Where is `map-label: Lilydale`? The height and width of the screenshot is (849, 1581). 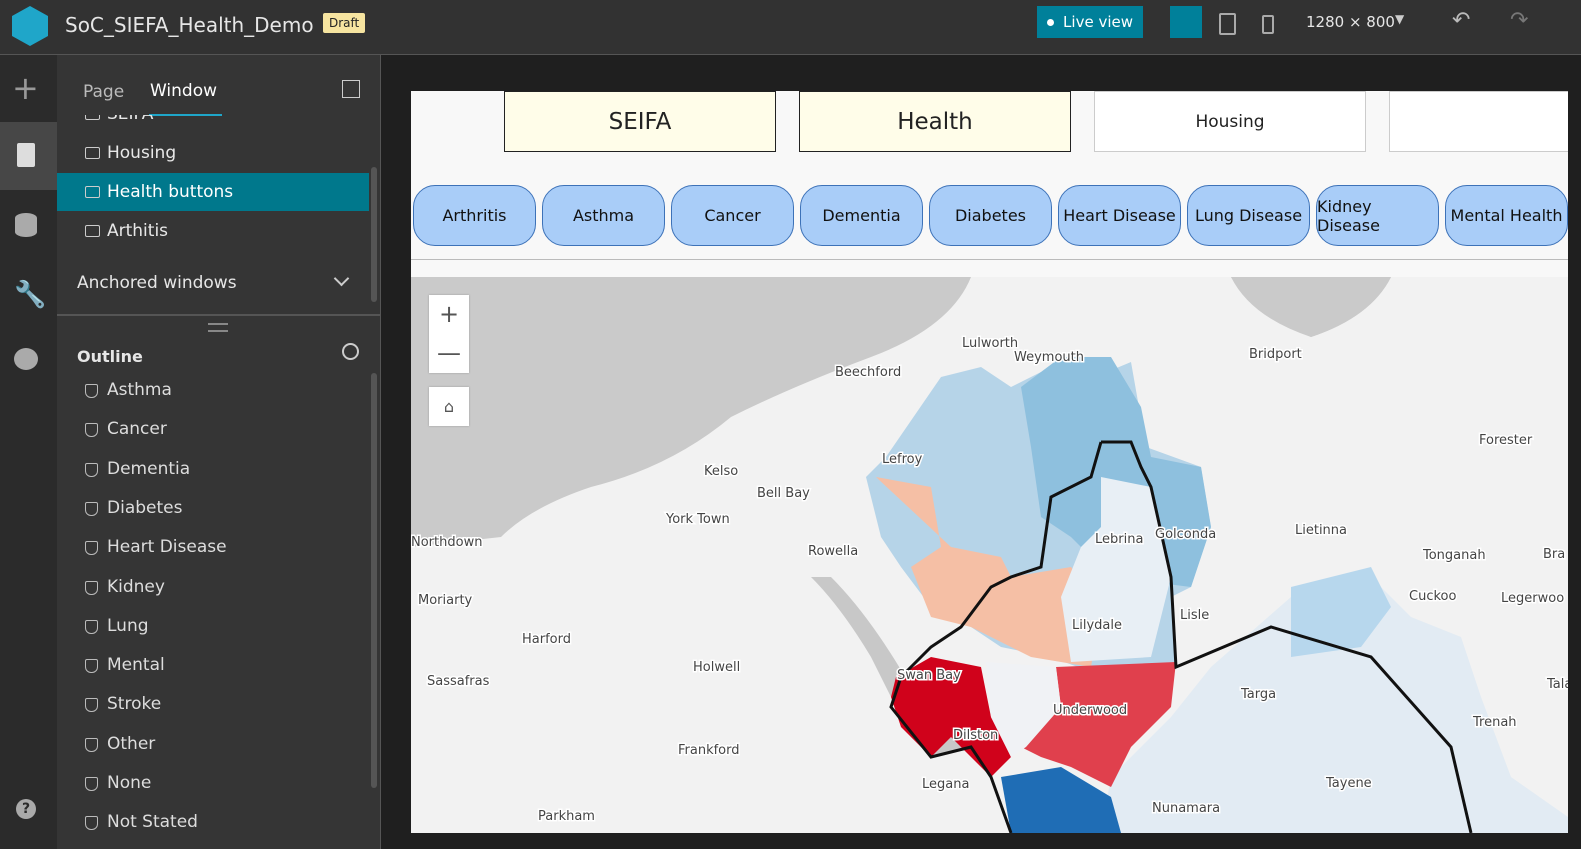 map-label: Lilydale is located at coordinates (1097, 625).